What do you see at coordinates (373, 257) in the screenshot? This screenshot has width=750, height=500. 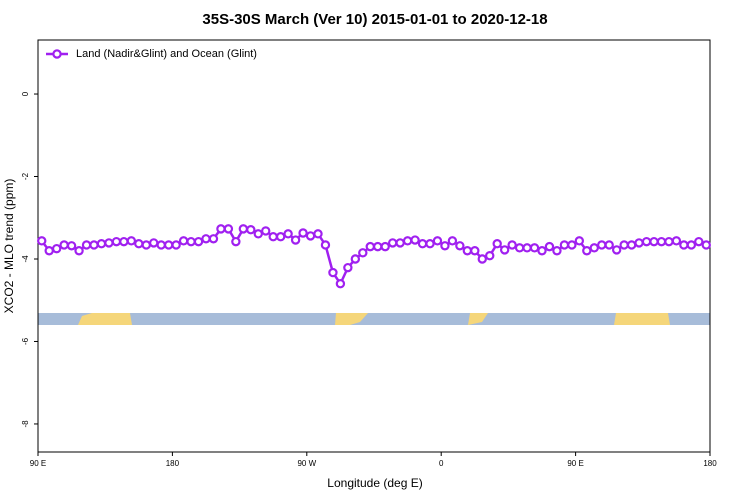 I see `series-line` at bounding box center [373, 257].